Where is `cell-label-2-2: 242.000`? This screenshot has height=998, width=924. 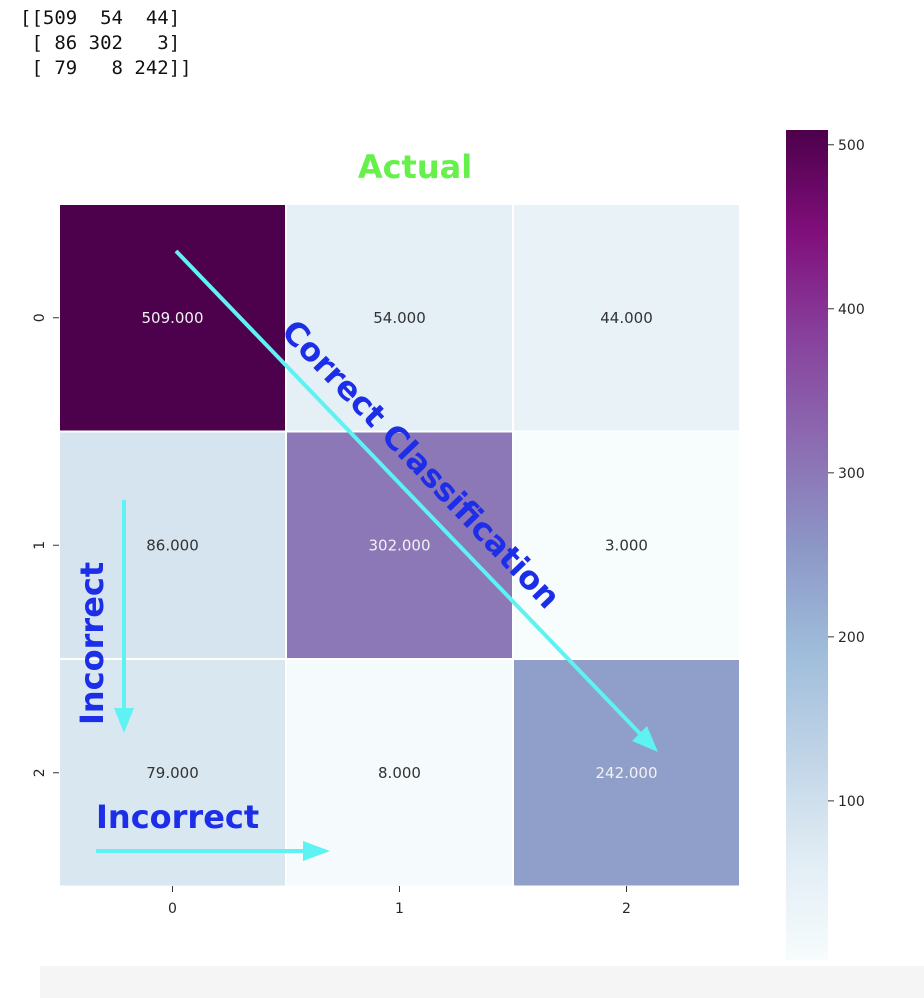 cell-label-2-2: 242.000 is located at coordinates (626, 773).